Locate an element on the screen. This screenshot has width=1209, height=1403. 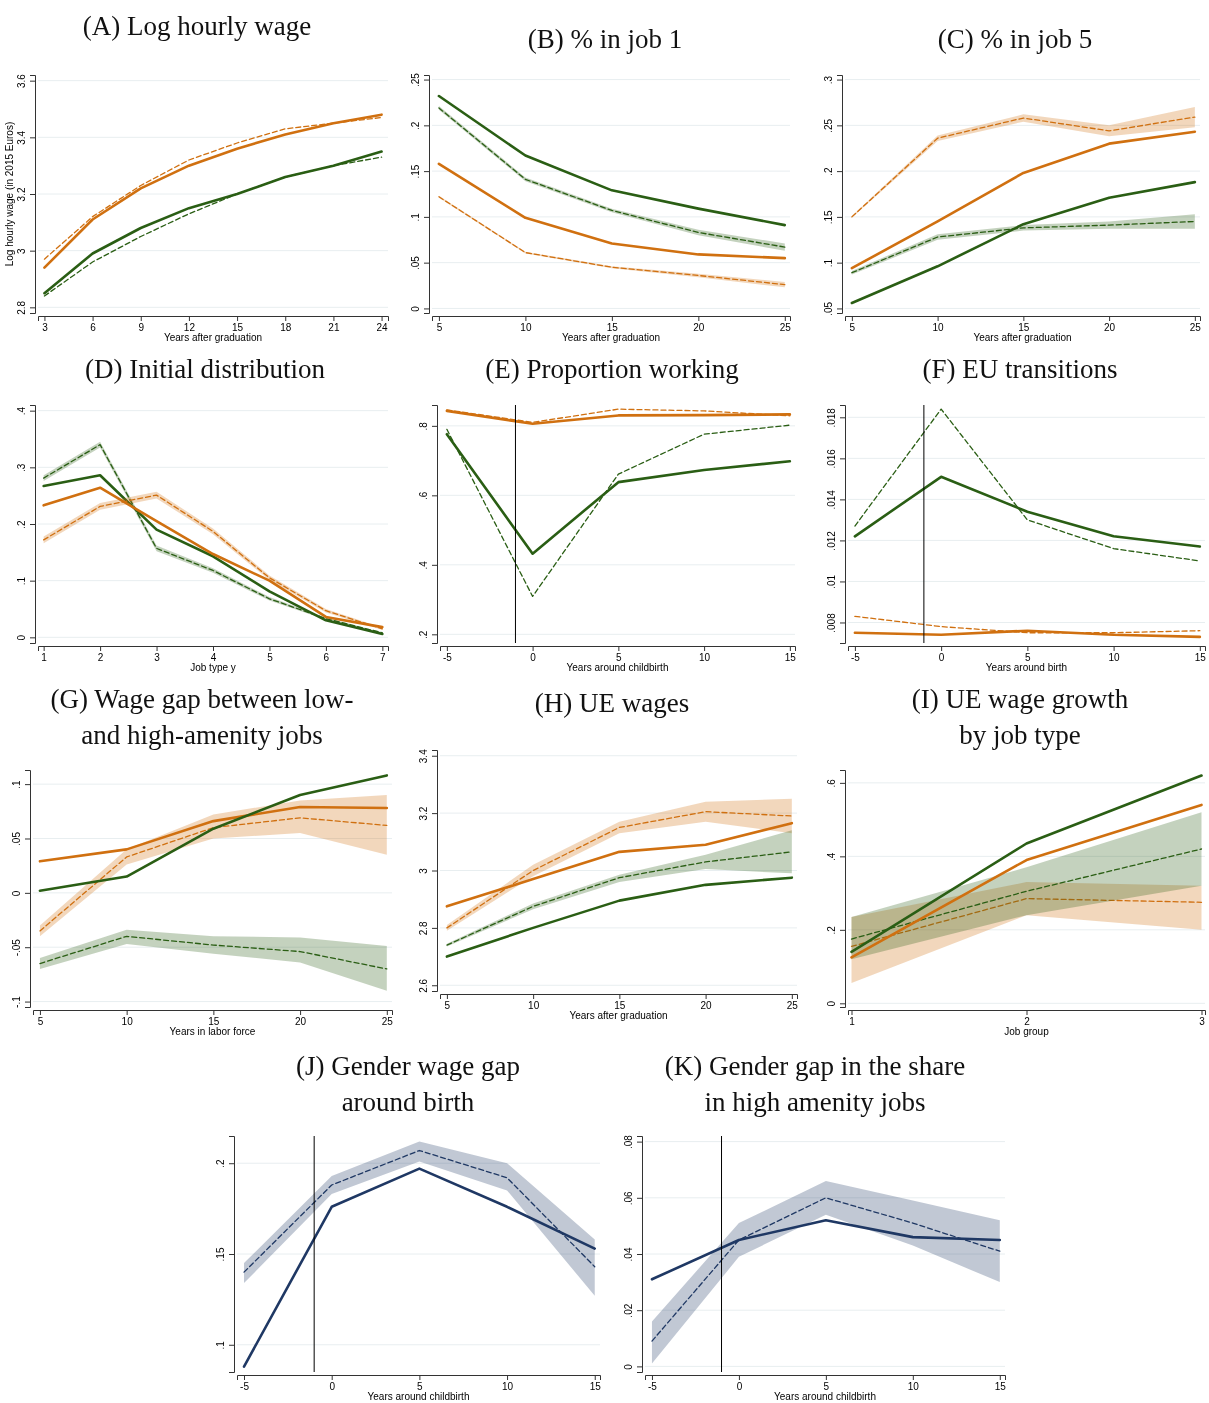
y-tick-label: .02 is located at coordinates (628, 1310).